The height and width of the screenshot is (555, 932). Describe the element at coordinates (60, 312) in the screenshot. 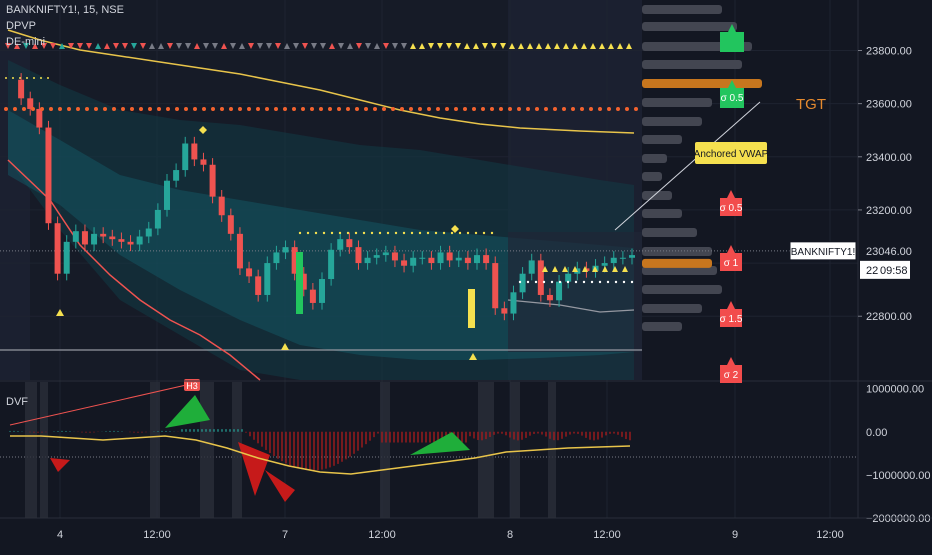

I see `triangle-marker` at that location.